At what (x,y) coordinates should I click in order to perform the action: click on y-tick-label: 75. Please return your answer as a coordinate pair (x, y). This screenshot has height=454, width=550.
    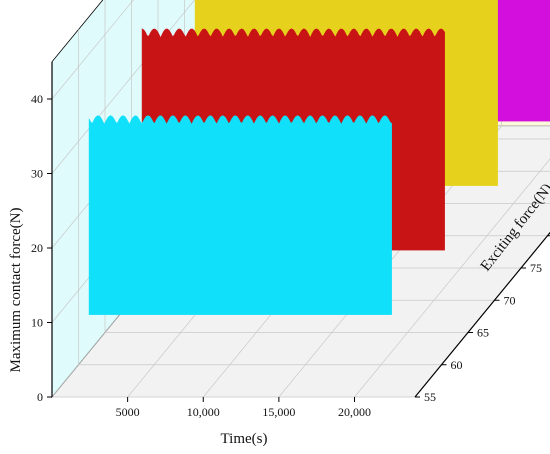
    Looking at the image, I should click on (536, 268).